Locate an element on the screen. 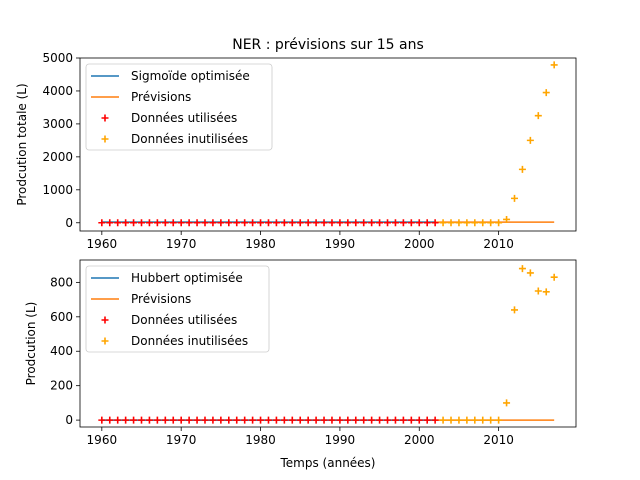 This screenshot has height=480, width=640. x-tick-label: 1960 is located at coordinates (102, 244).